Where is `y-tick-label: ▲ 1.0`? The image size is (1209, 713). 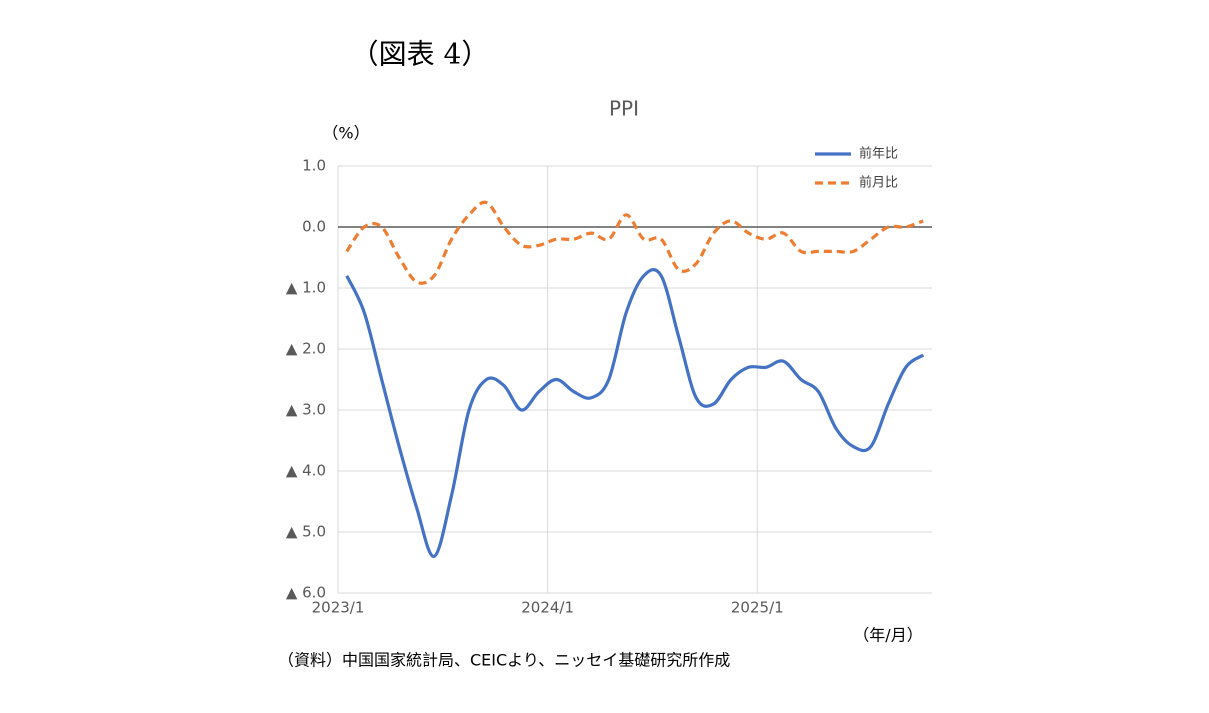
y-tick-label: ▲ 1.0 is located at coordinates (306, 288).